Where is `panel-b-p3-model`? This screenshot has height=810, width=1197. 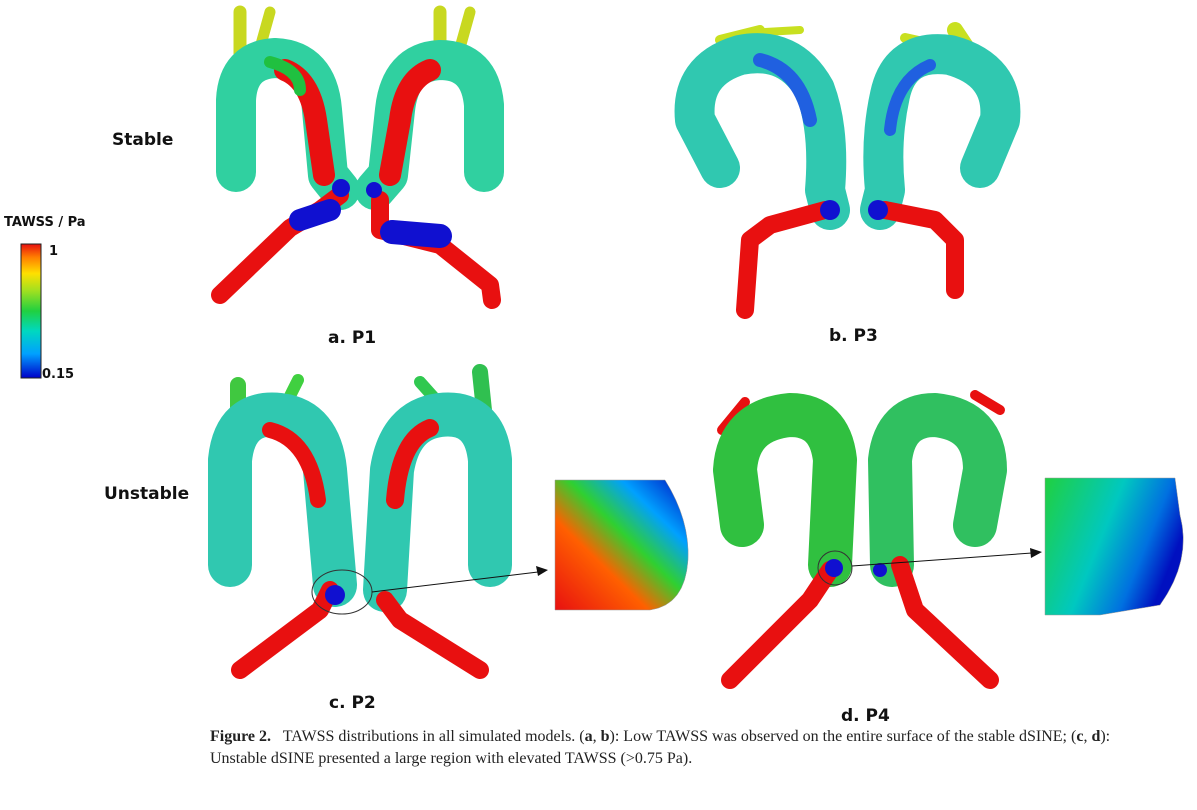
panel-b-p3-model is located at coordinates (847, 170).